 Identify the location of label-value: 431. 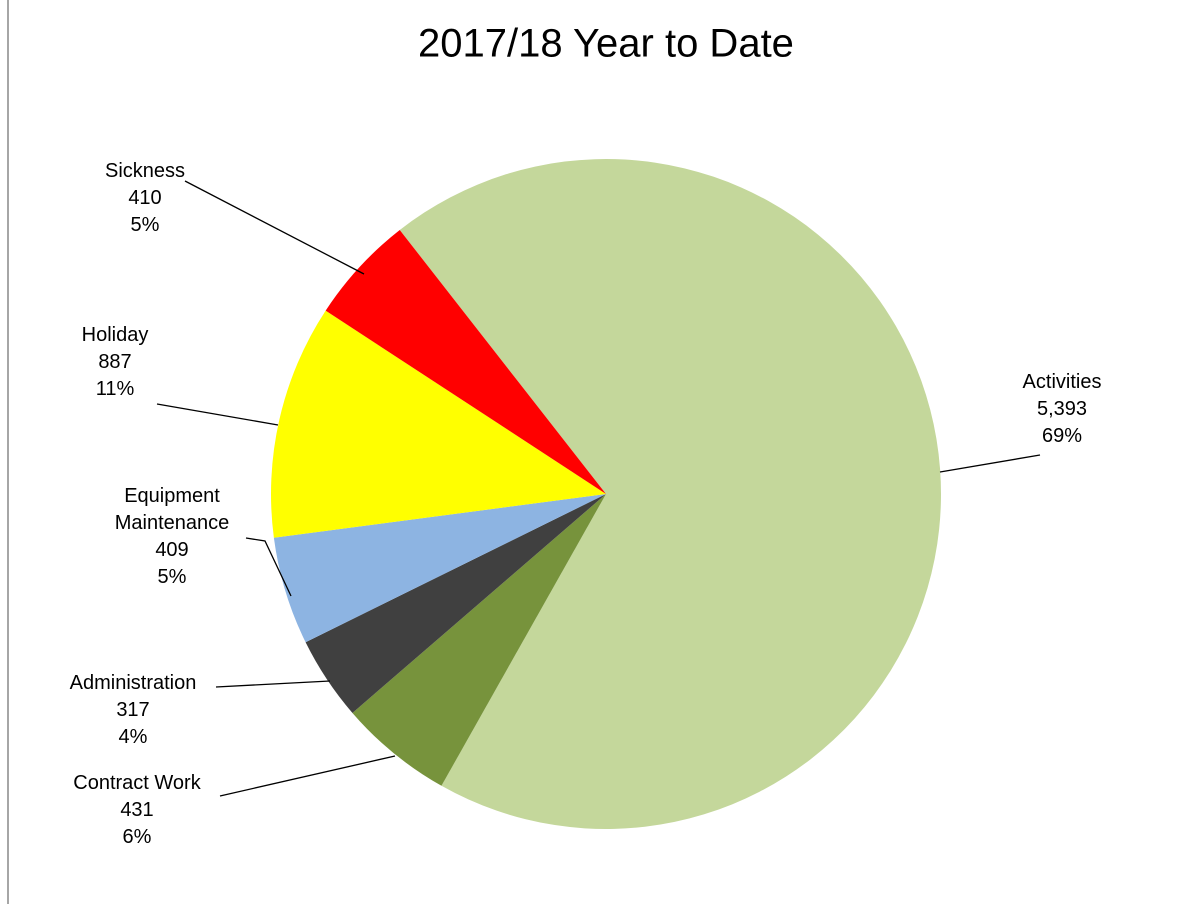
(137, 810).